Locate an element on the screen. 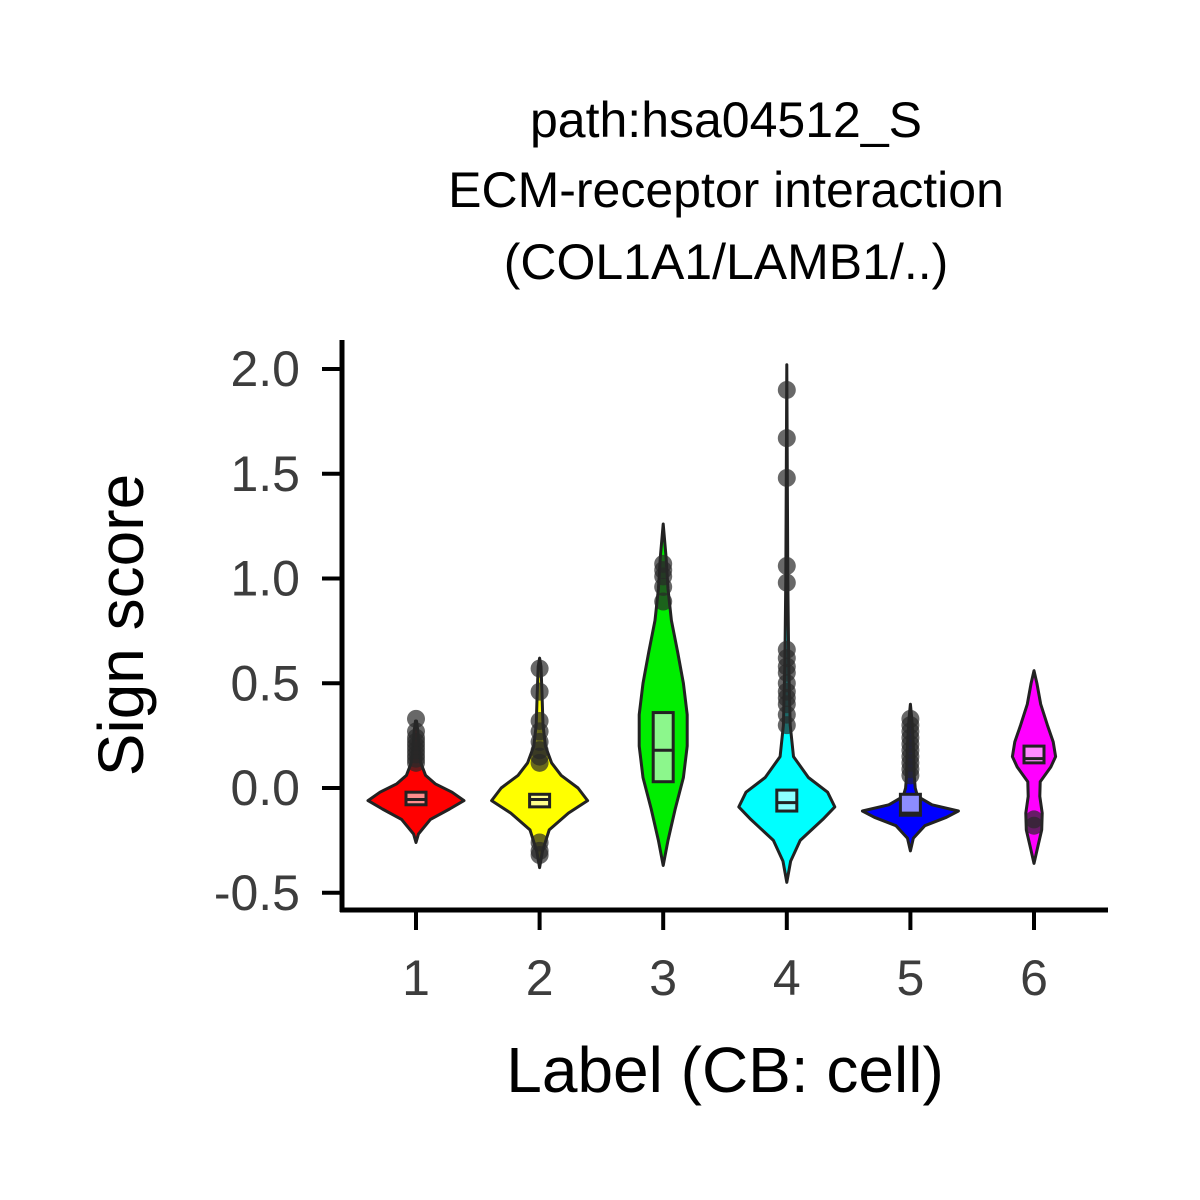 The height and width of the screenshot is (1200, 1200). y-tick-label: 0.0 is located at coordinates (265, 788).